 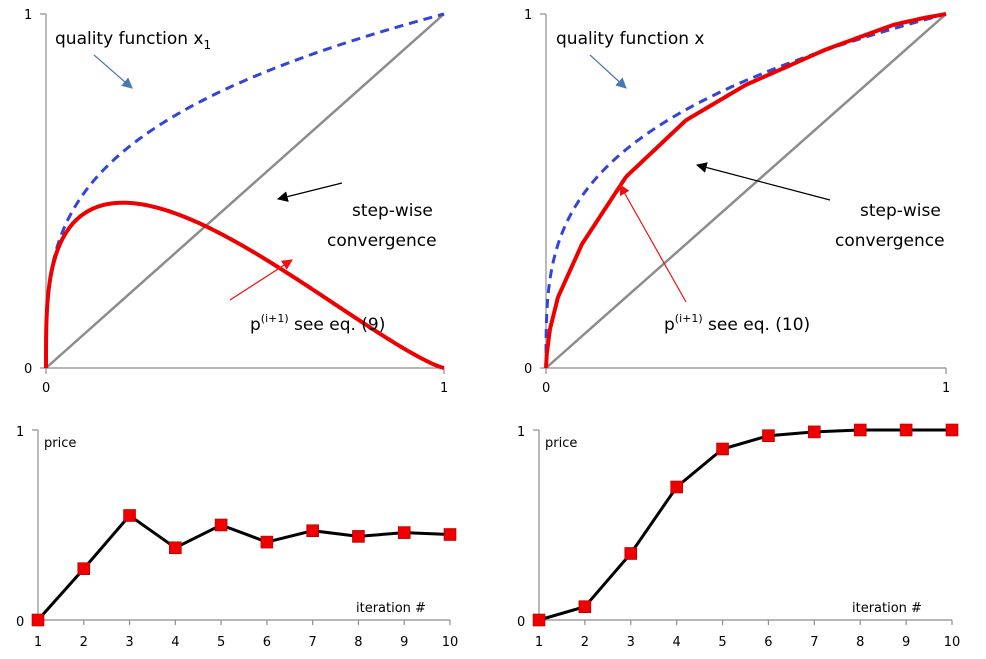 What do you see at coordinates (20, 432) in the screenshot?
I see `price-left-ytick-1: 1` at bounding box center [20, 432].